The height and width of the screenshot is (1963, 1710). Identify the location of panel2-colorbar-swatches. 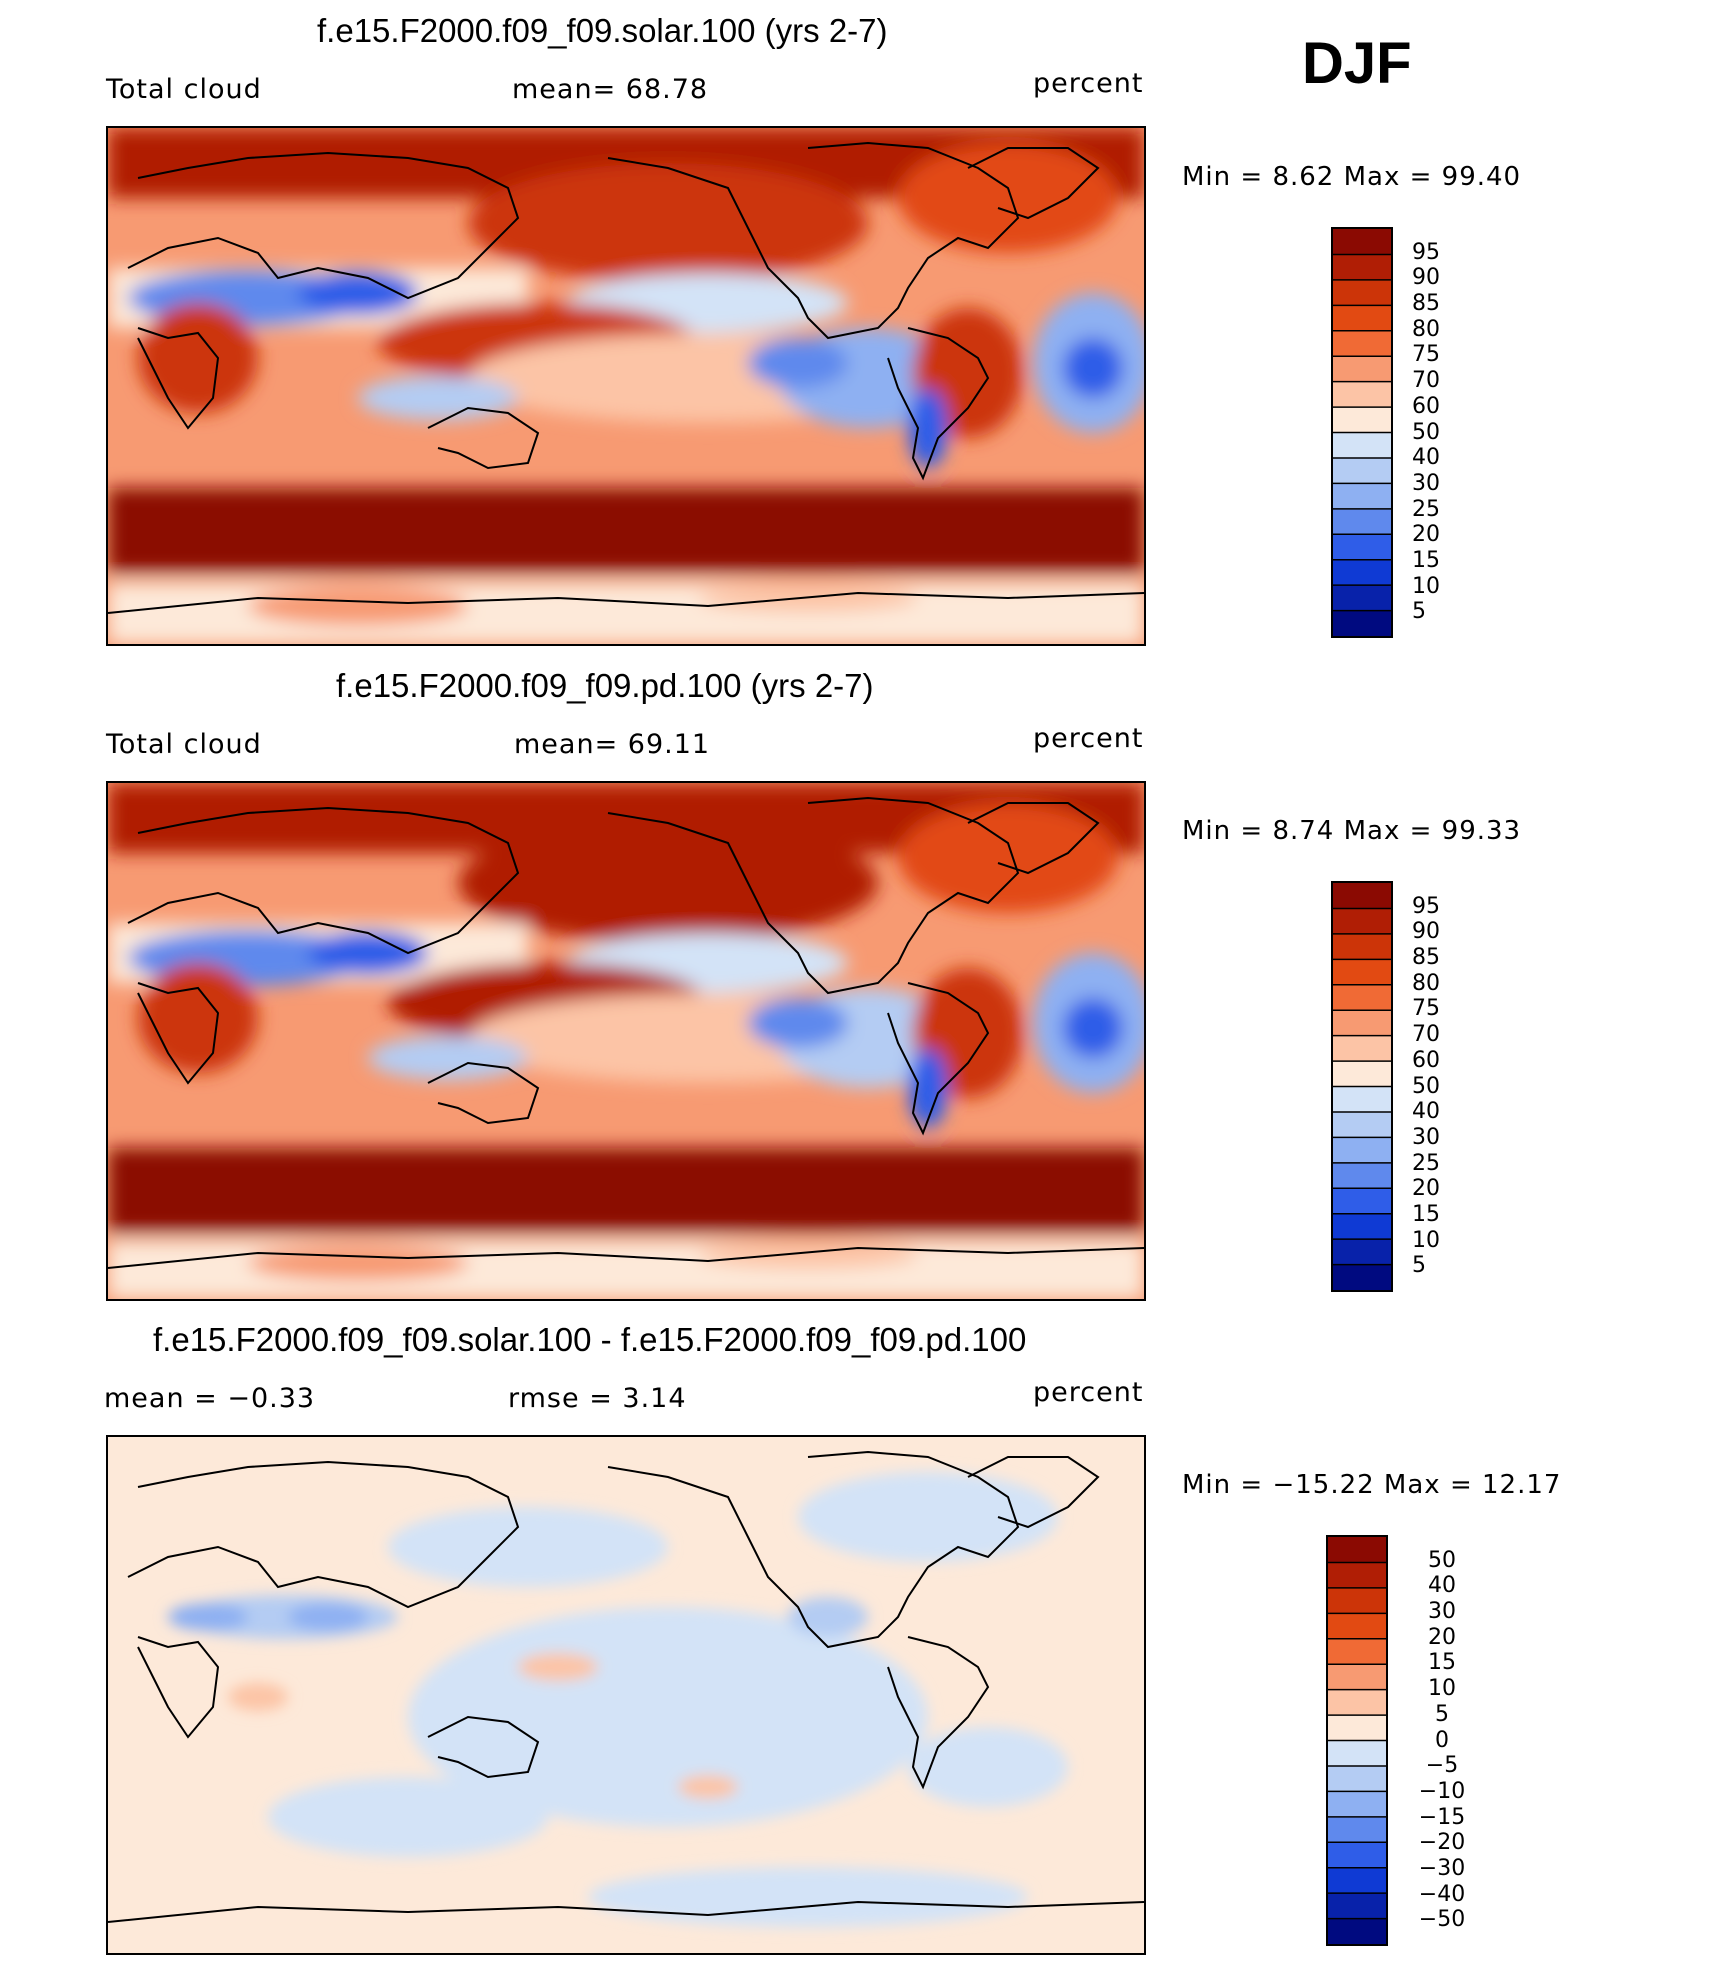
(1362, 1086).